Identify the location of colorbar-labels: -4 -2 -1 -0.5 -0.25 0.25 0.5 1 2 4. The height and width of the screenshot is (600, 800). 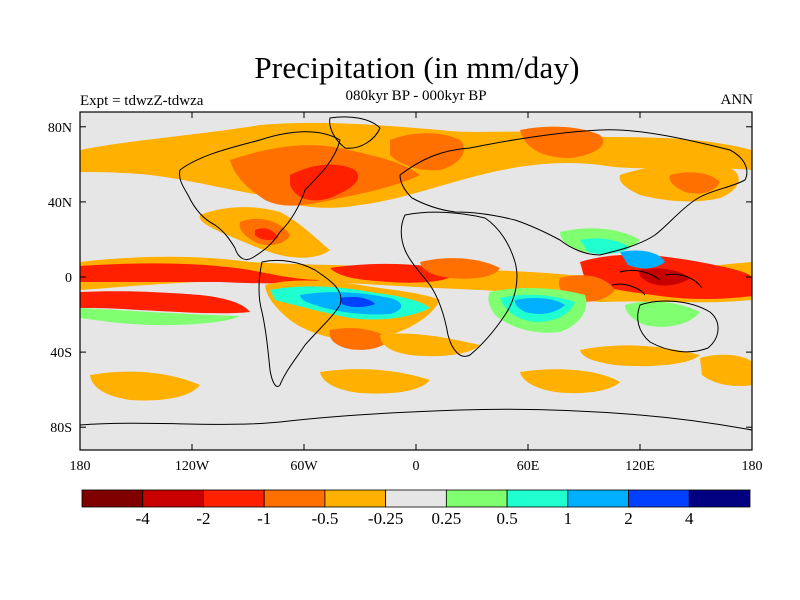
(415, 518).